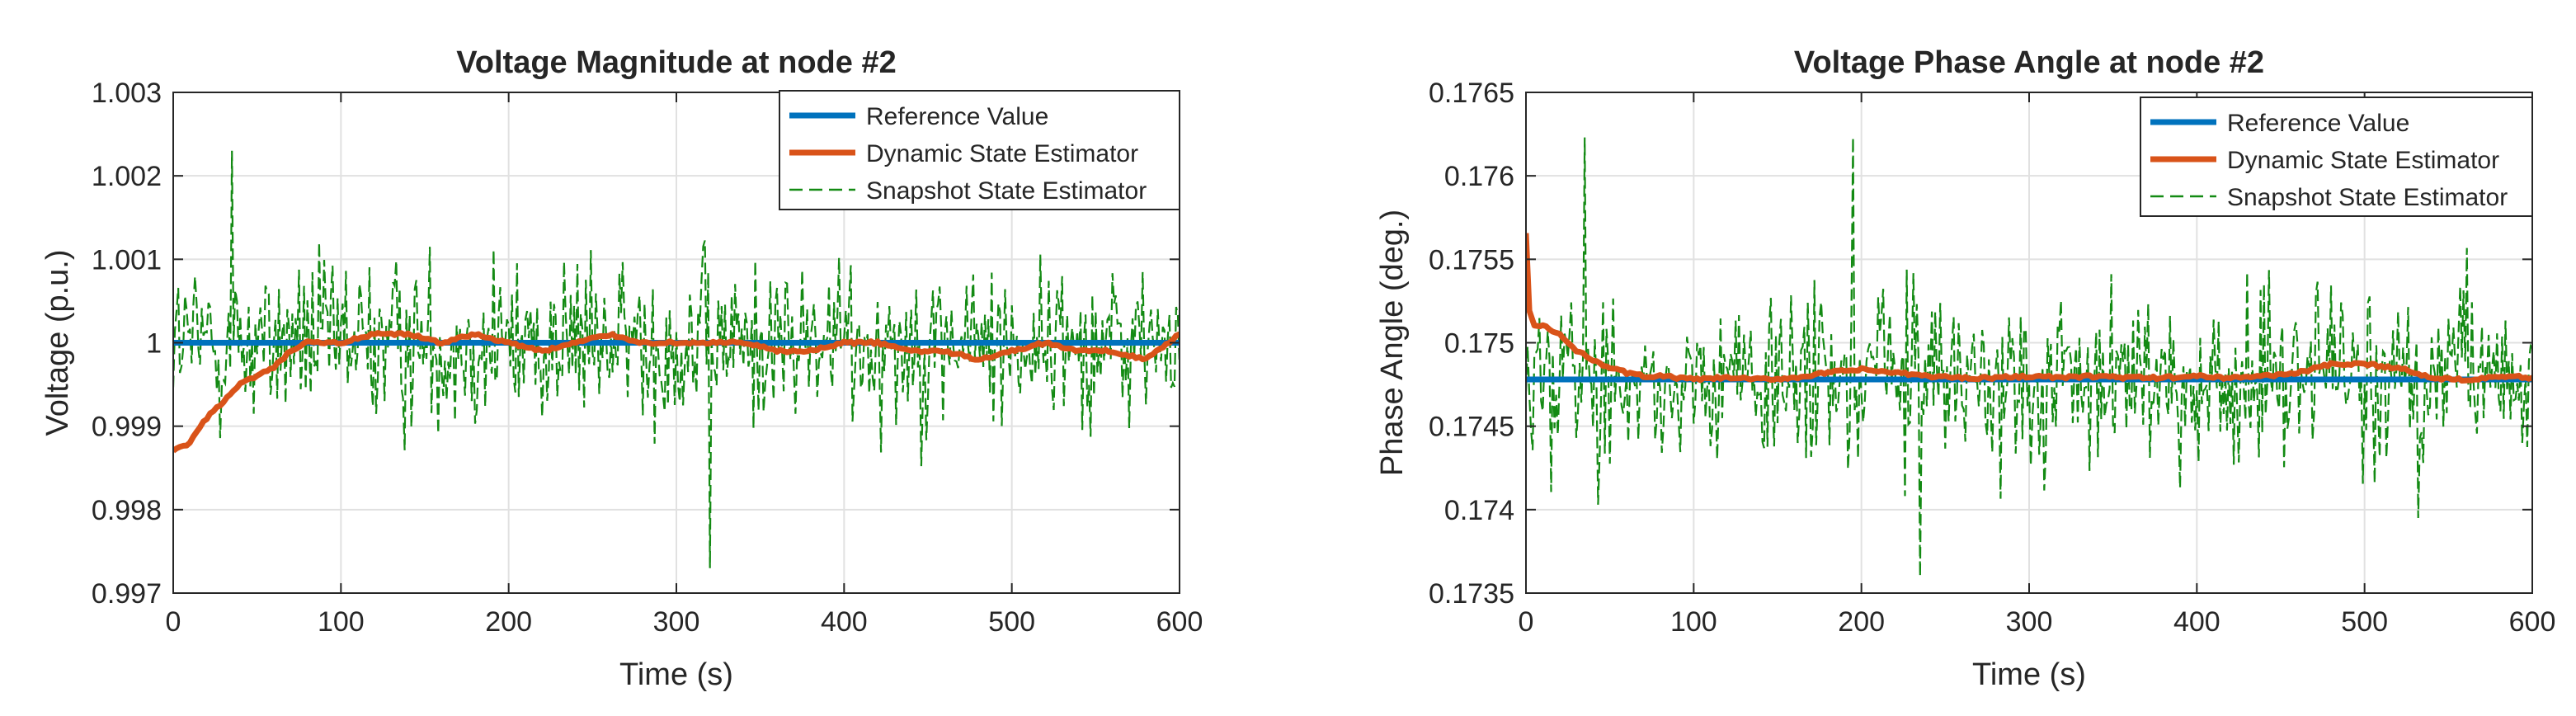  What do you see at coordinates (2029, 62) in the screenshot?
I see `chart-title: Voltage Phase Angle at node #2` at bounding box center [2029, 62].